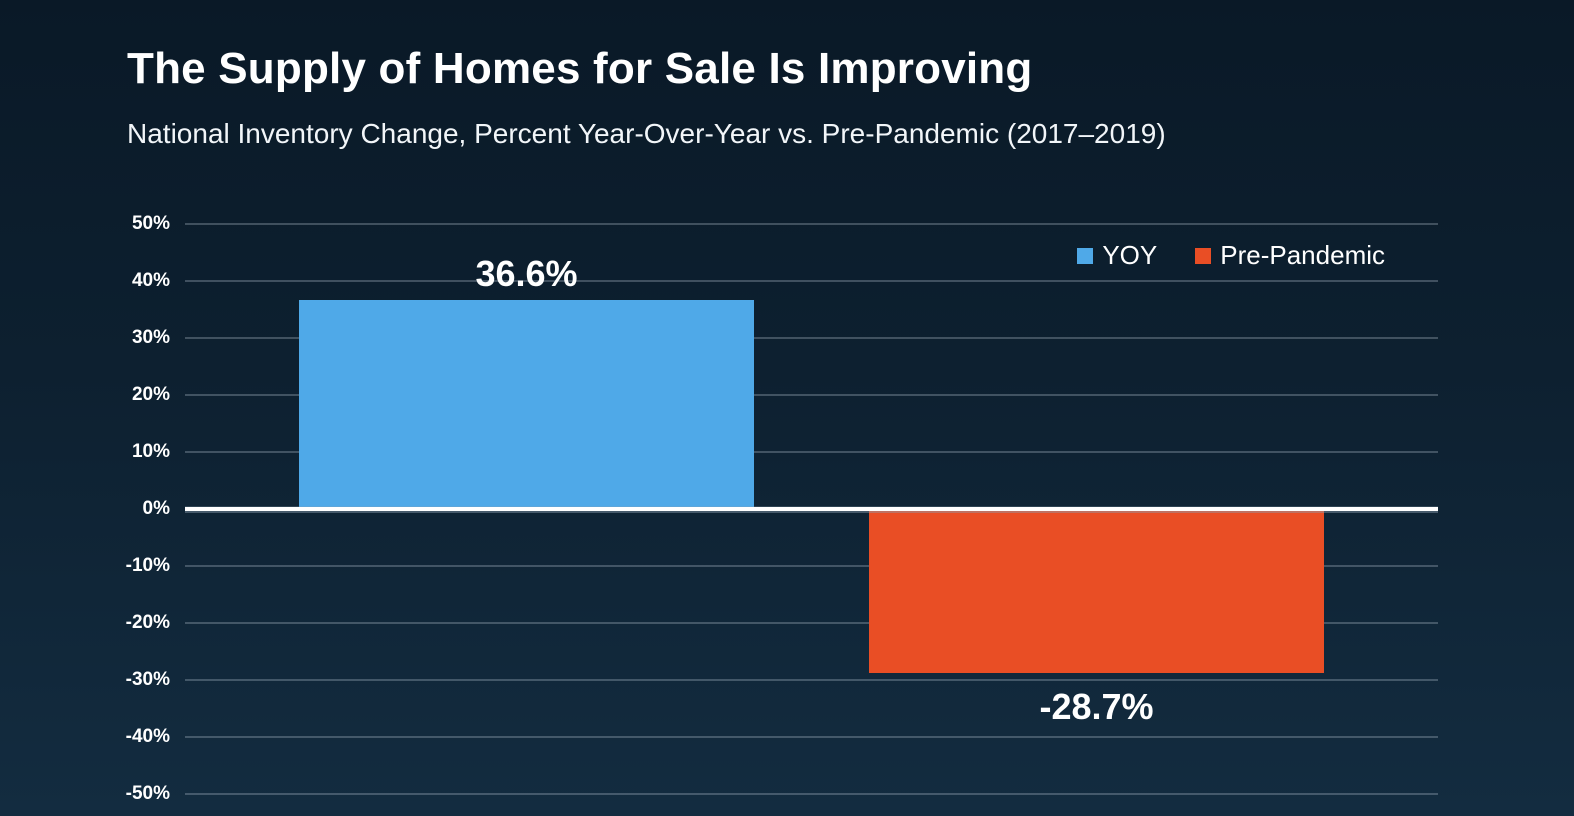 The image size is (1574, 816). What do you see at coordinates (811, 224) in the screenshot?
I see `gridline-50%` at bounding box center [811, 224].